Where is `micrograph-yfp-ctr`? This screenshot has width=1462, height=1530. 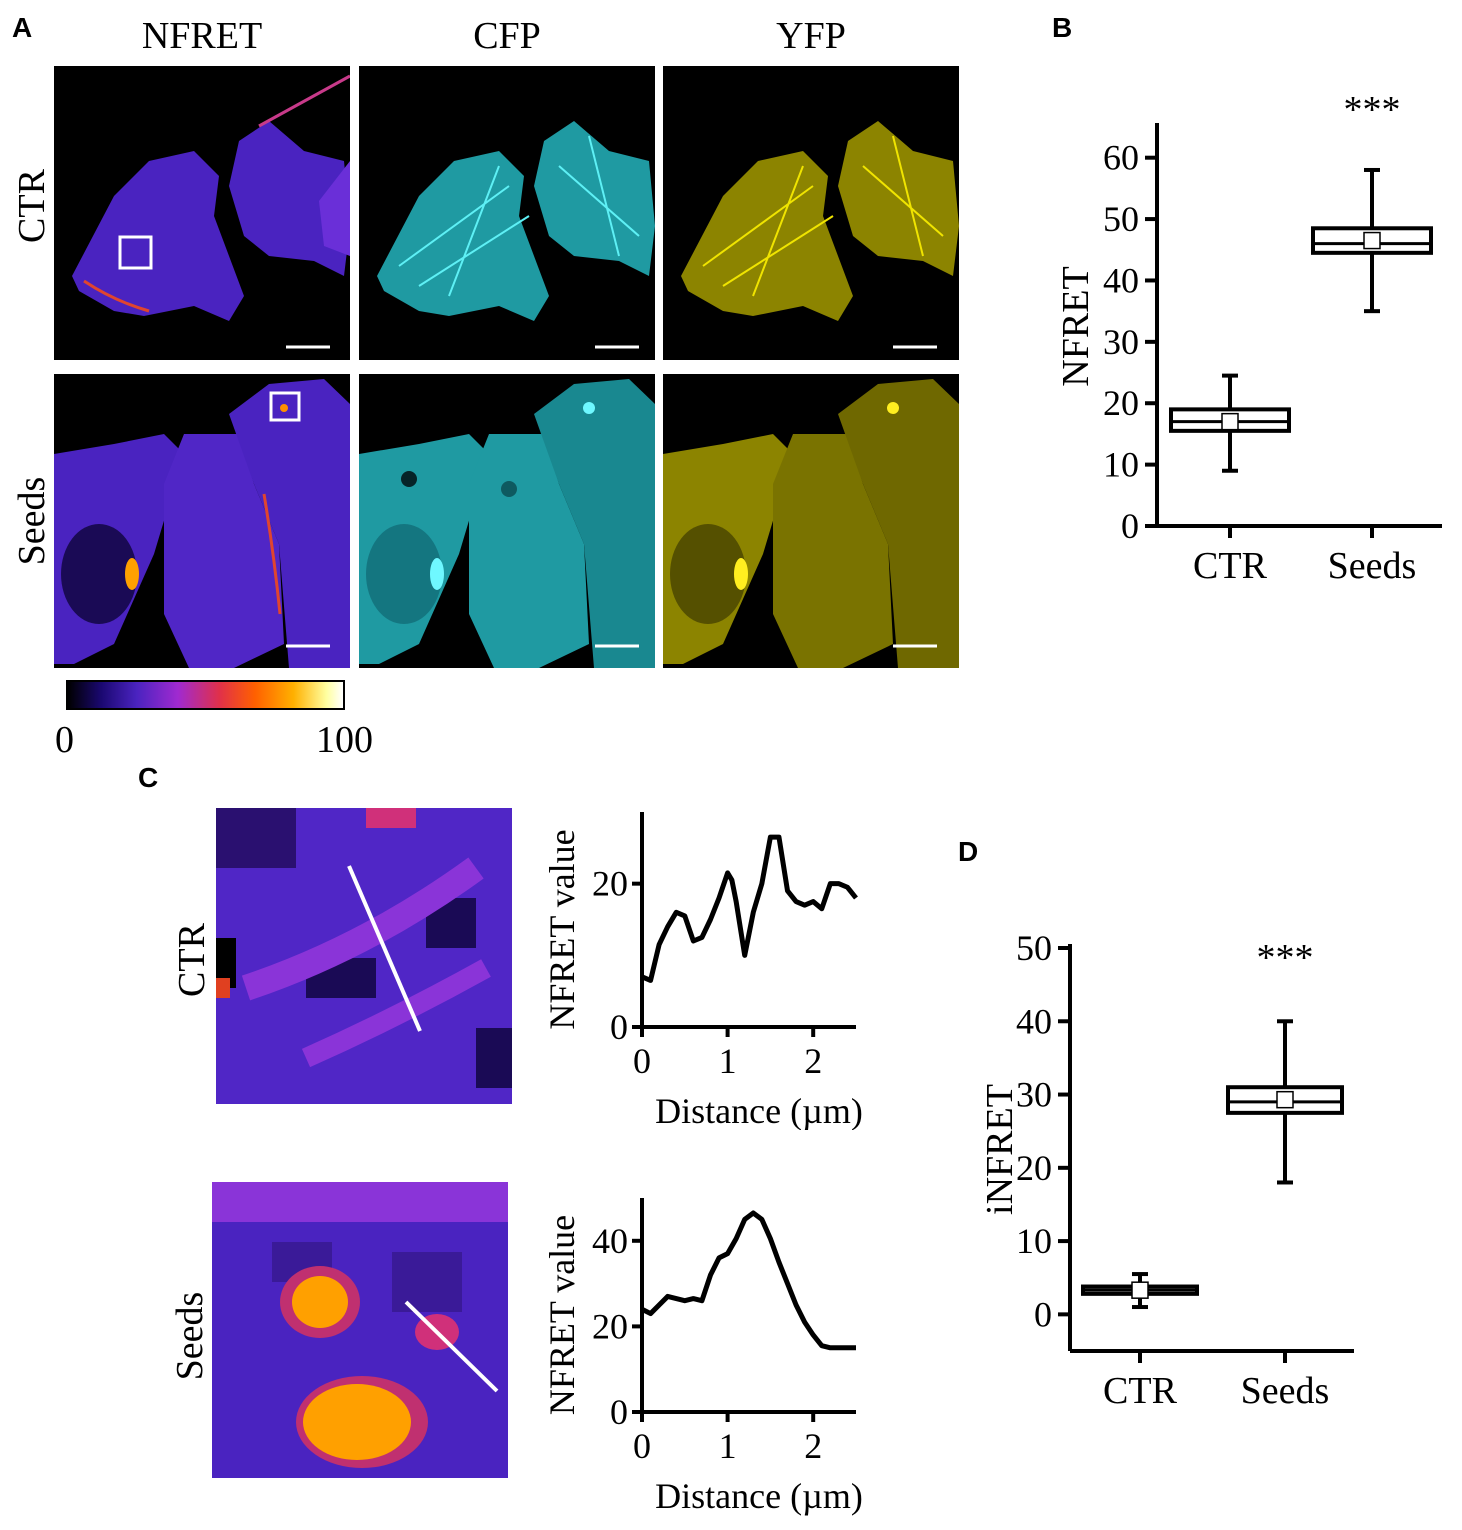 micrograph-yfp-ctr is located at coordinates (811, 213).